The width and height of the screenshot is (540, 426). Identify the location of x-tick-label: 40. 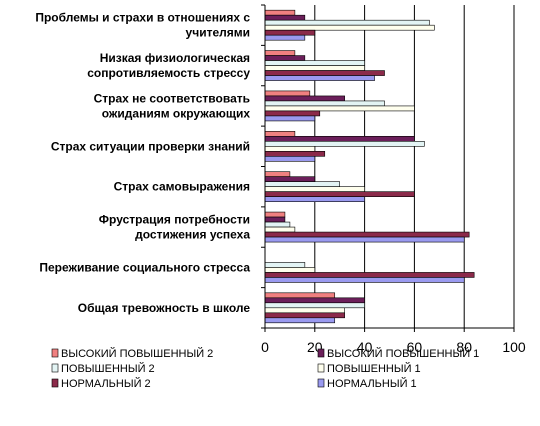
(365, 347).